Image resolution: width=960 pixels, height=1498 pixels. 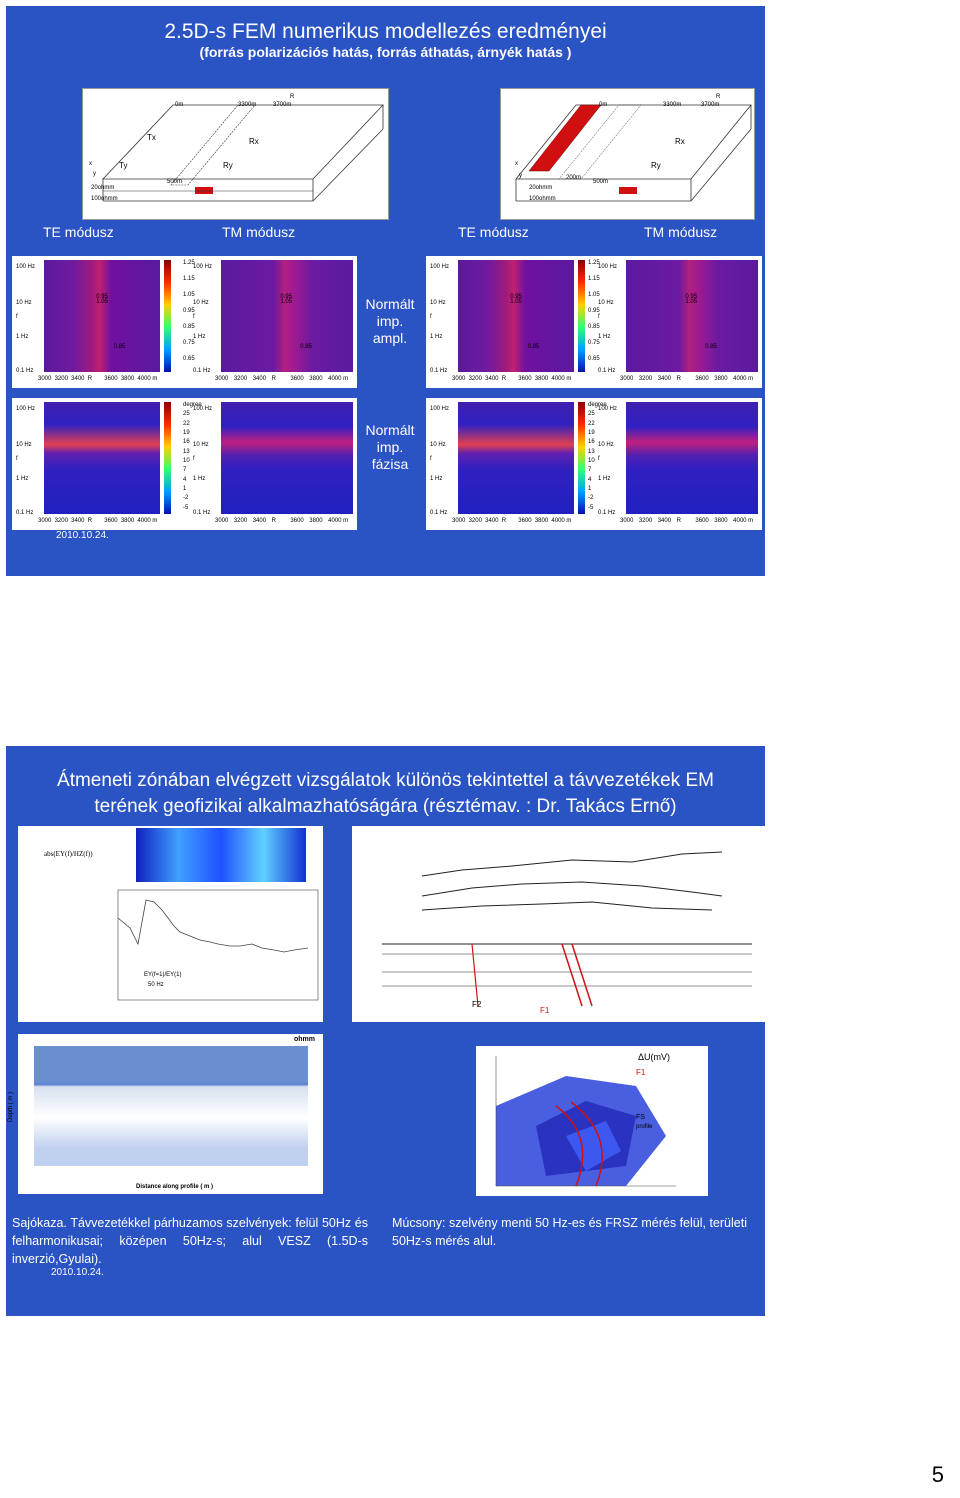 What do you see at coordinates (94, 174) in the screenshot?
I see `label-y: y` at bounding box center [94, 174].